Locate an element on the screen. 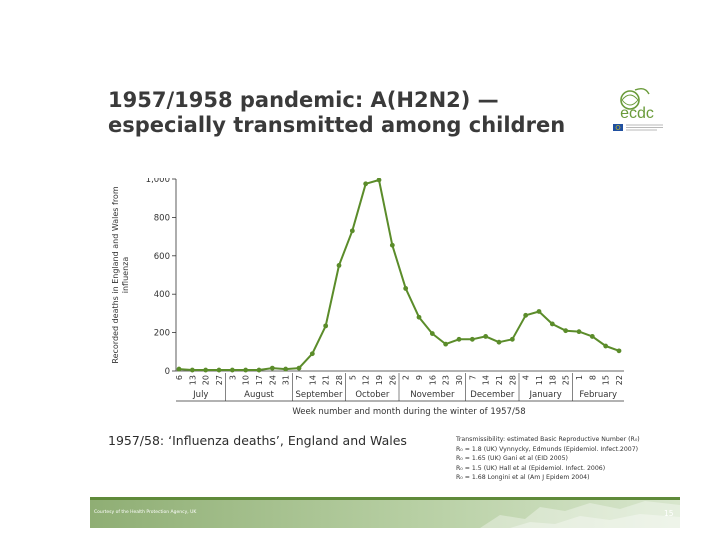 Image resolution: width=720 pixels, height=540 pixels. y-tick-label: 1,000 is located at coordinates (158, 181).